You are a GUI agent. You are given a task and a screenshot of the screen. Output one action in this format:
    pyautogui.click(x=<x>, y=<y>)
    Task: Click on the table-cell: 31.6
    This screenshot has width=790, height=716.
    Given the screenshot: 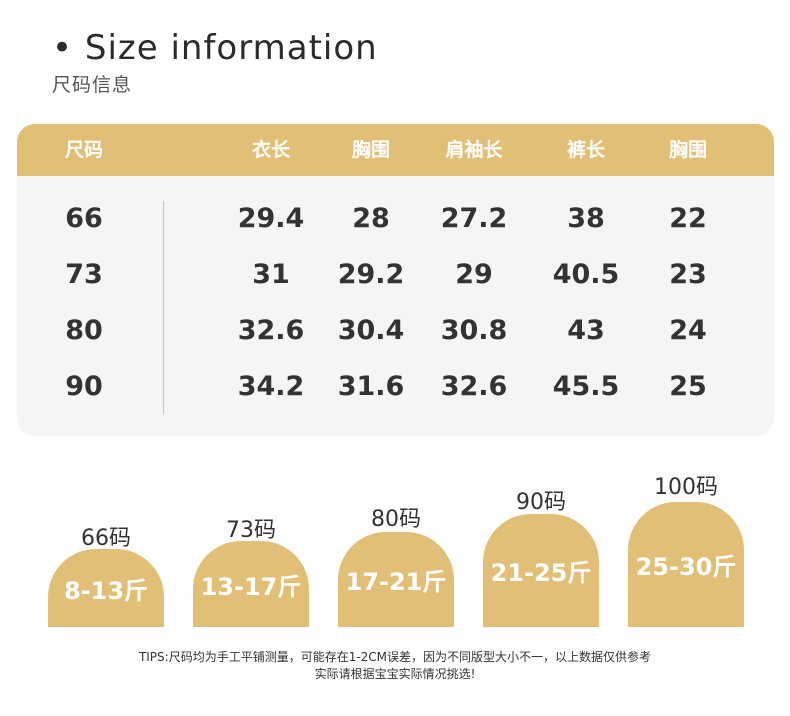 What is the action you would take?
    pyautogui.click(x=371, y=386)
    